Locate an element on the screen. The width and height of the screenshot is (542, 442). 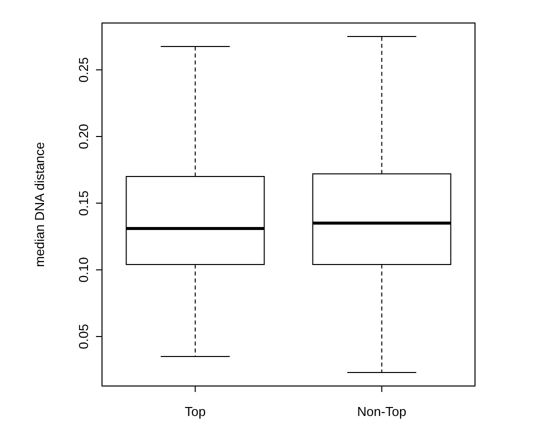
y-tick-label: 0.10 is located at coordinates (83, 269).